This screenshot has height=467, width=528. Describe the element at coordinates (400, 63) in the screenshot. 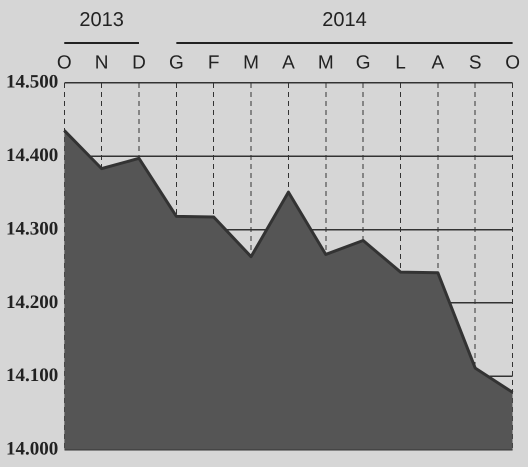

I see `x-tick-label: L` at that location.